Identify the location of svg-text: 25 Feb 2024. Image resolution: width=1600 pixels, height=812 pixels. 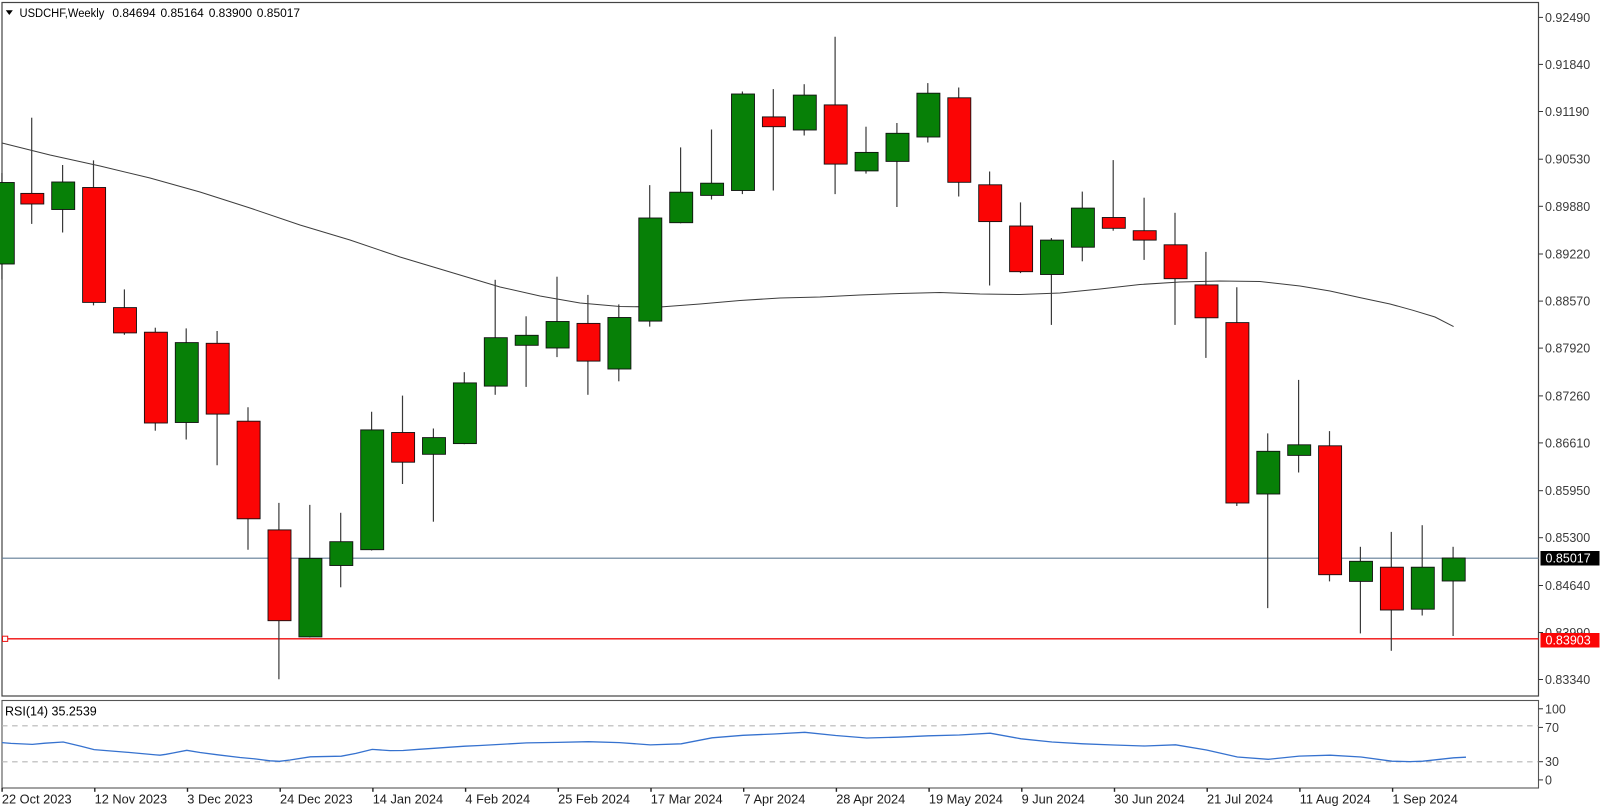
(594, 799).